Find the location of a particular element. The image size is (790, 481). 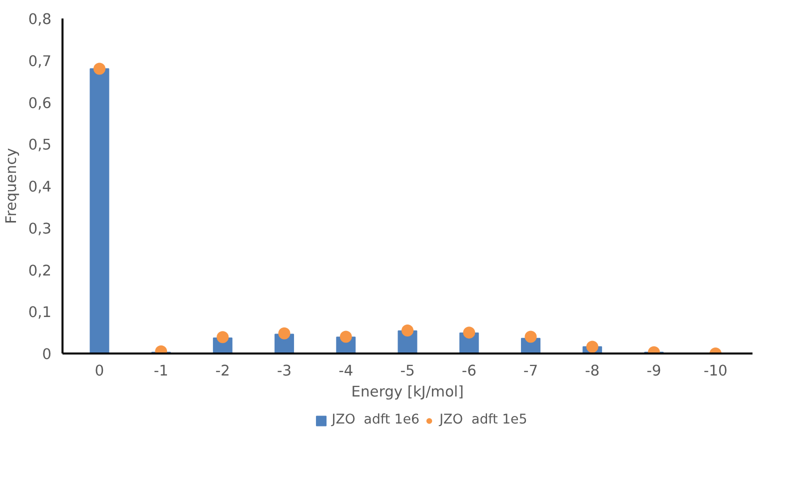

y-tick-label: 0,3 is located at coordinates (40, 229).